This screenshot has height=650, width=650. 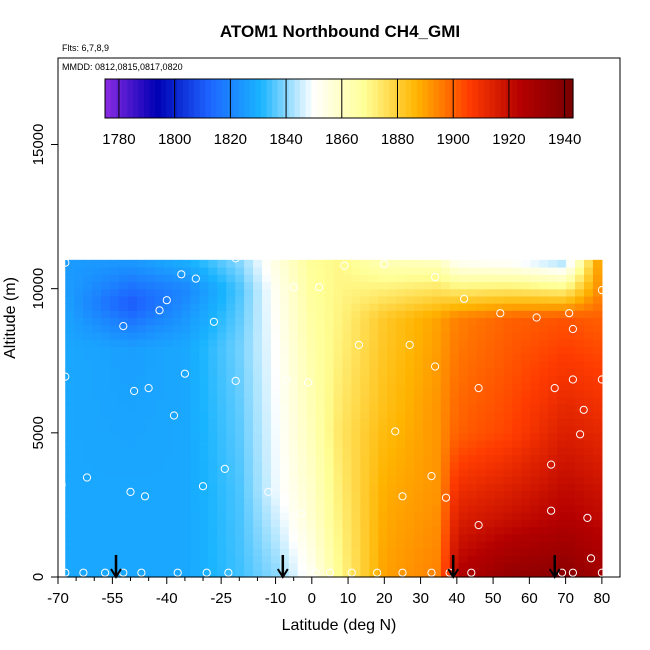 What do you see at coordinates (420, 598) in the screenshot?
I see `x-tick-label: 30` at bounding box center [420, 598].